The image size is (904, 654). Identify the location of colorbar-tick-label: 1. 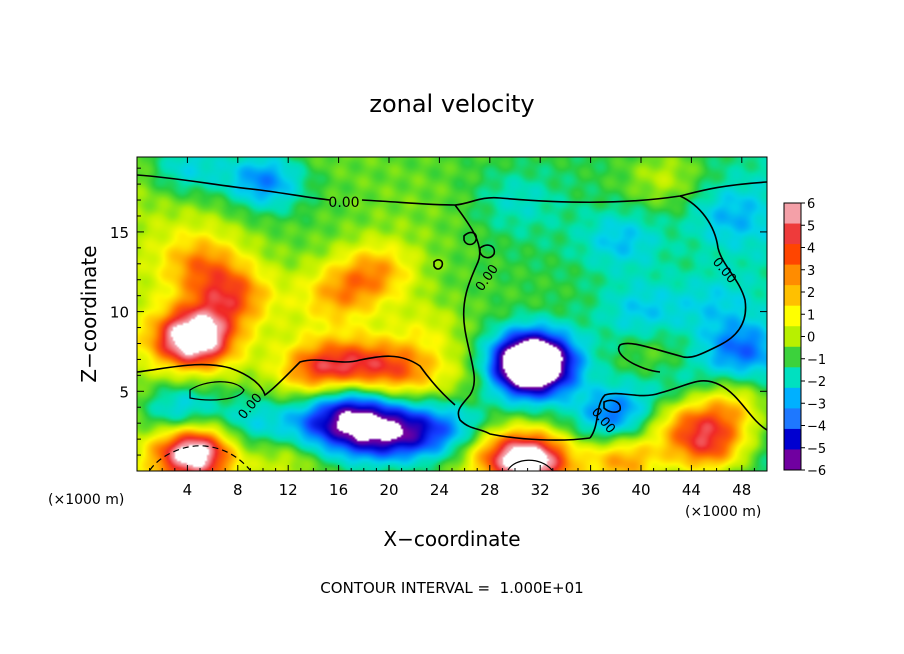
(811, 315).